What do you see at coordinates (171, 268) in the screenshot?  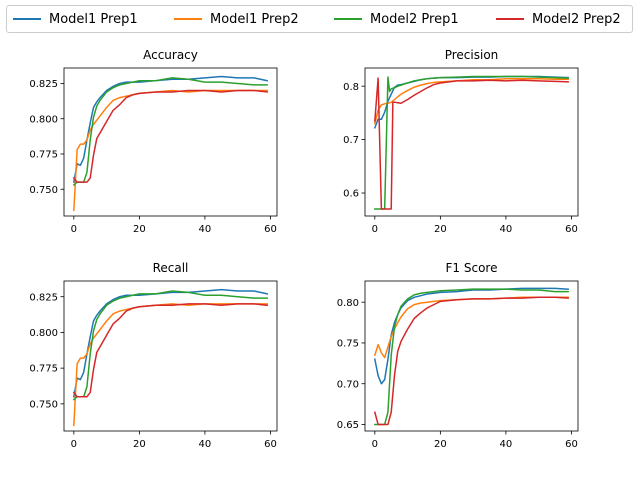 I see `subplot-title: Recall` at bounding box center [171, 268].